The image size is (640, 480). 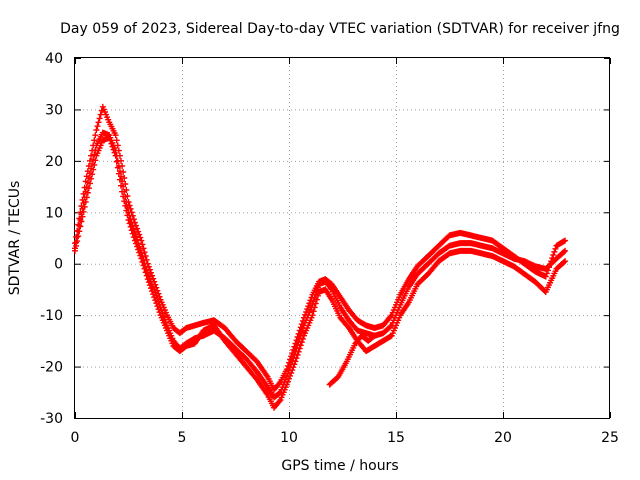 What do you see at coordinates (51, 316) in the screenshot?
I see `y-tick-label: -10` at bounding box center [51, 316].